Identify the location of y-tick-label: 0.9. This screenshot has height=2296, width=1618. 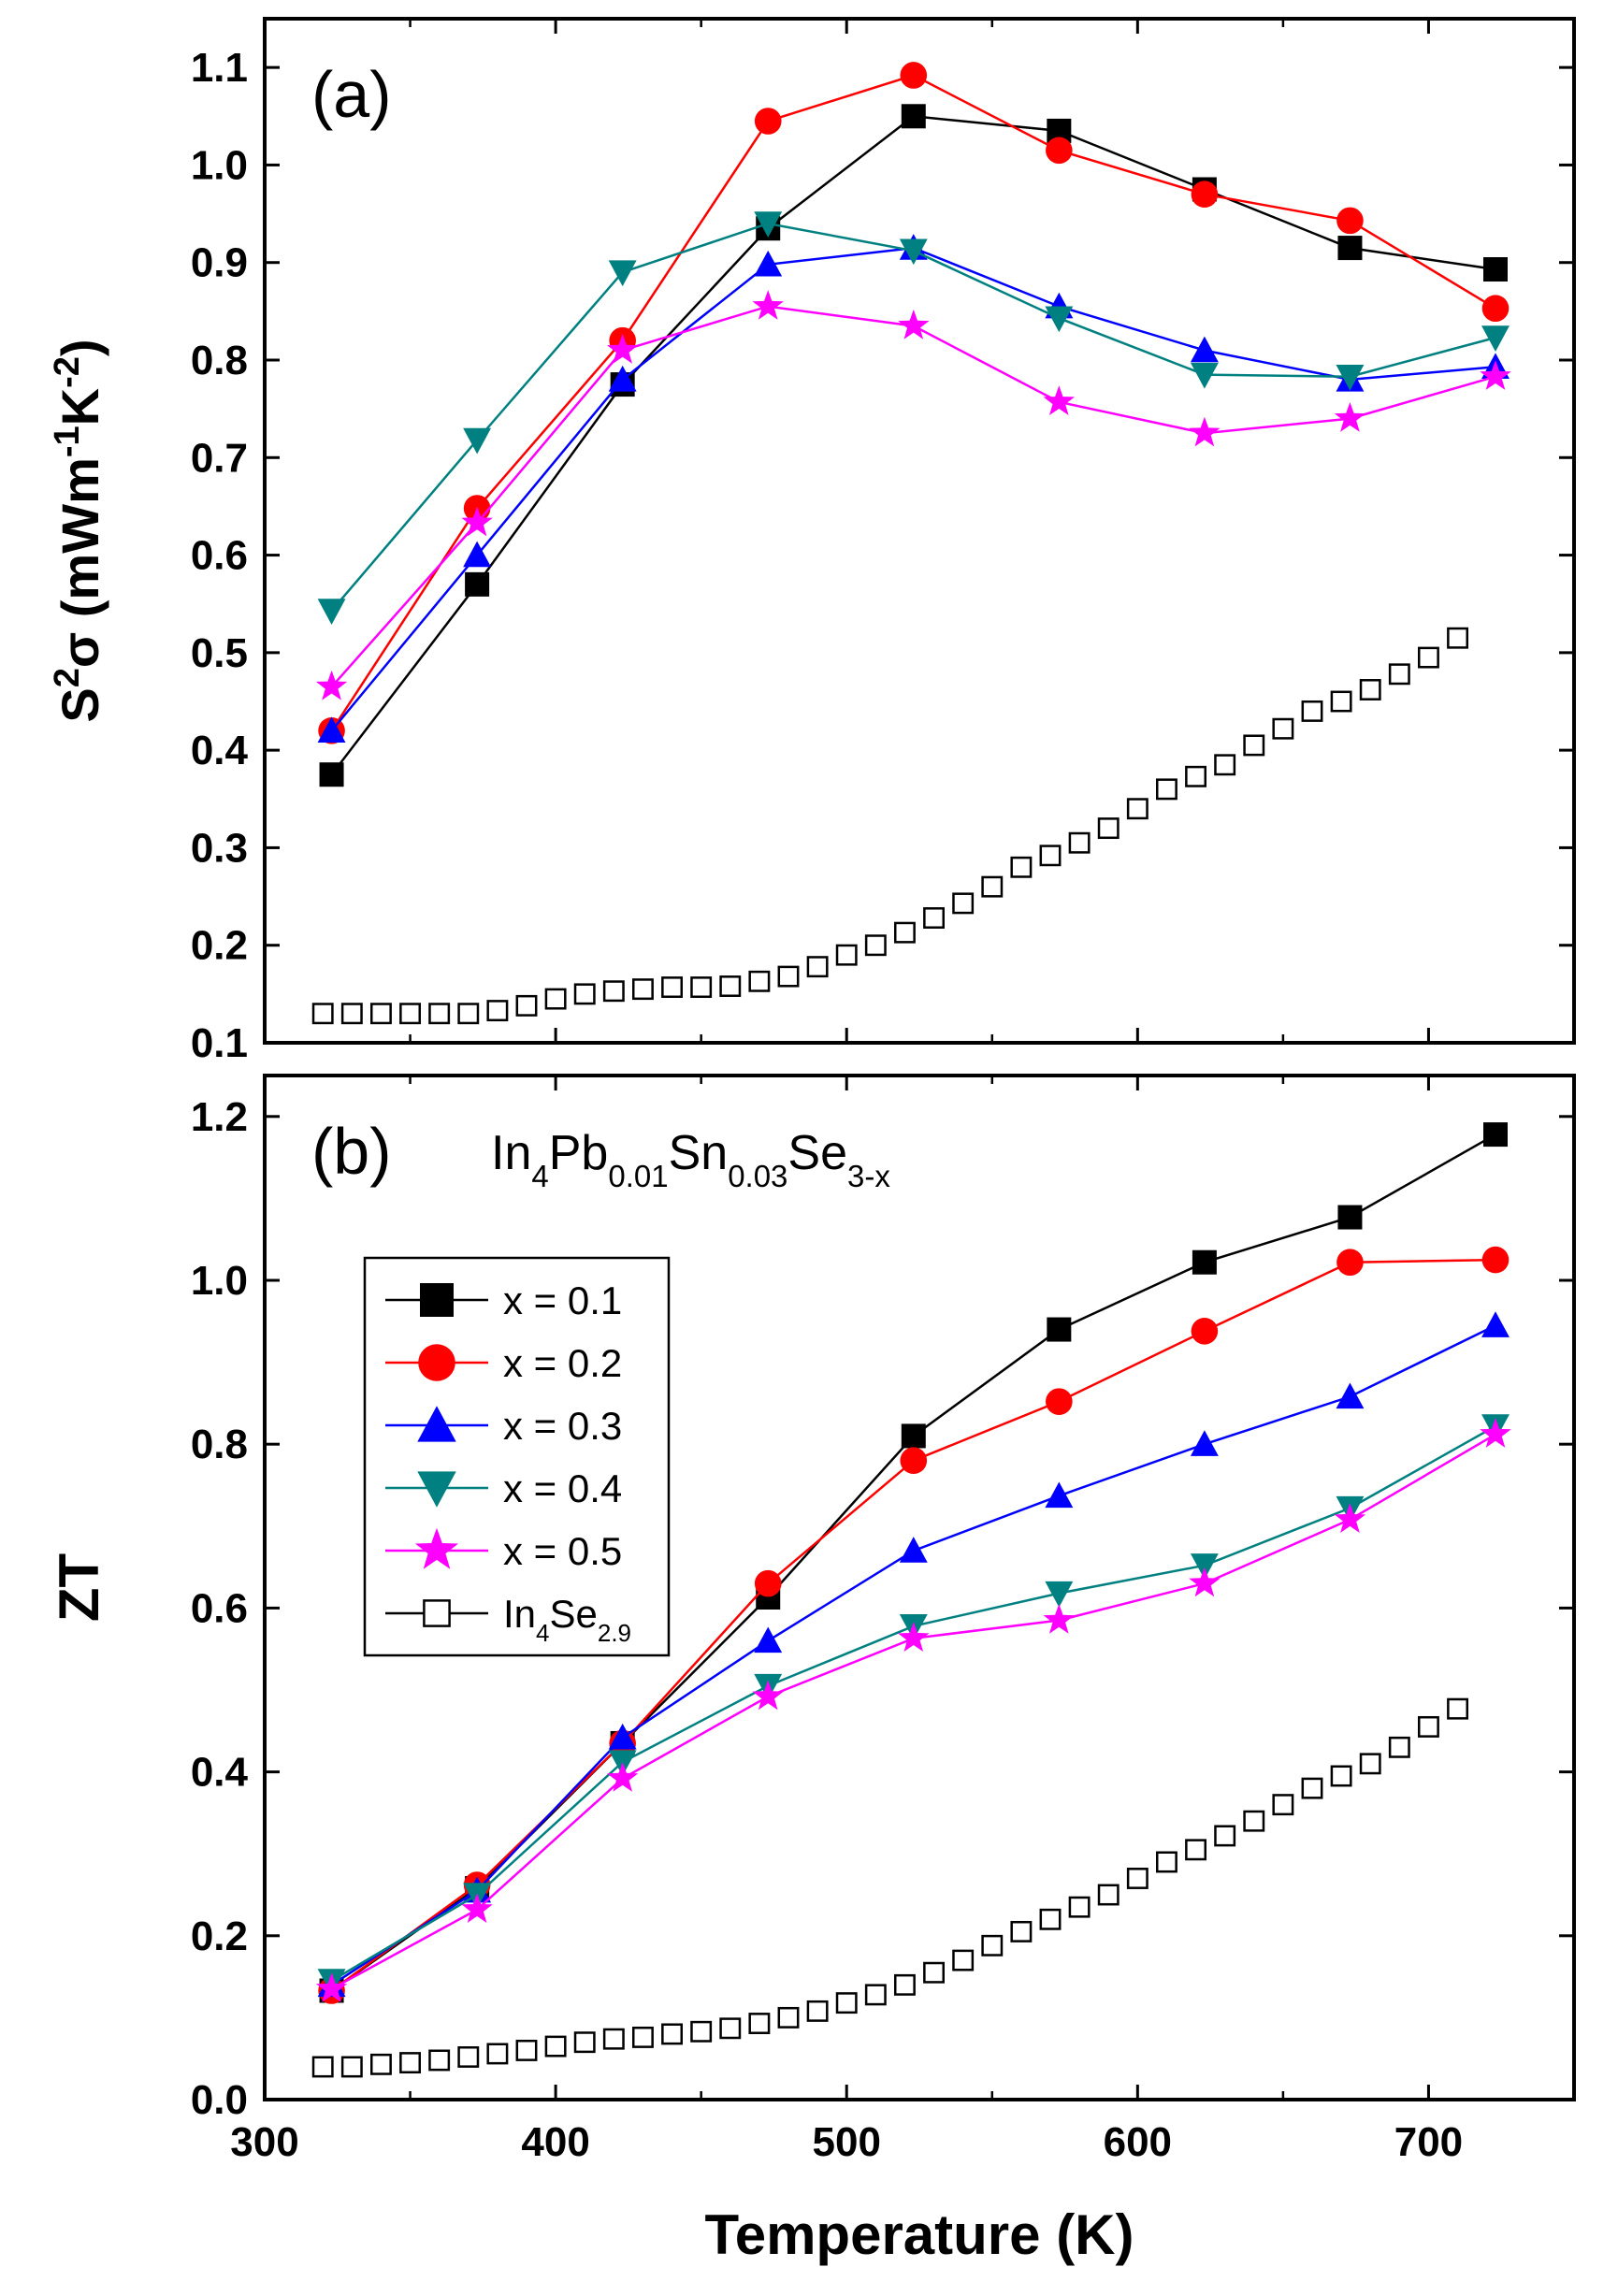
(219, 263).